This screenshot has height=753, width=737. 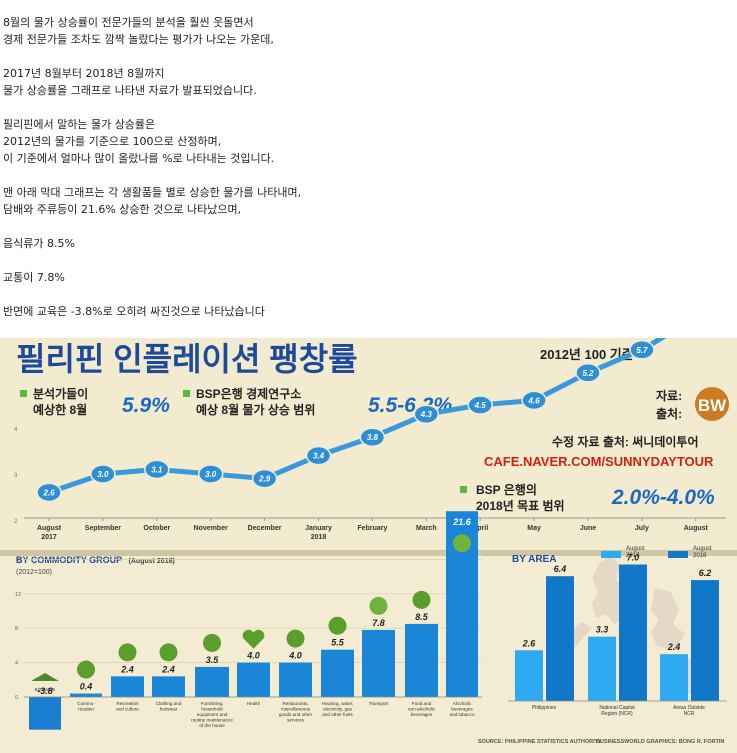 What do you see at coordinates (338, 703) in the screenshot?
I see `commodity-category-label: Housing, water,` at bounding box center [338, 703].